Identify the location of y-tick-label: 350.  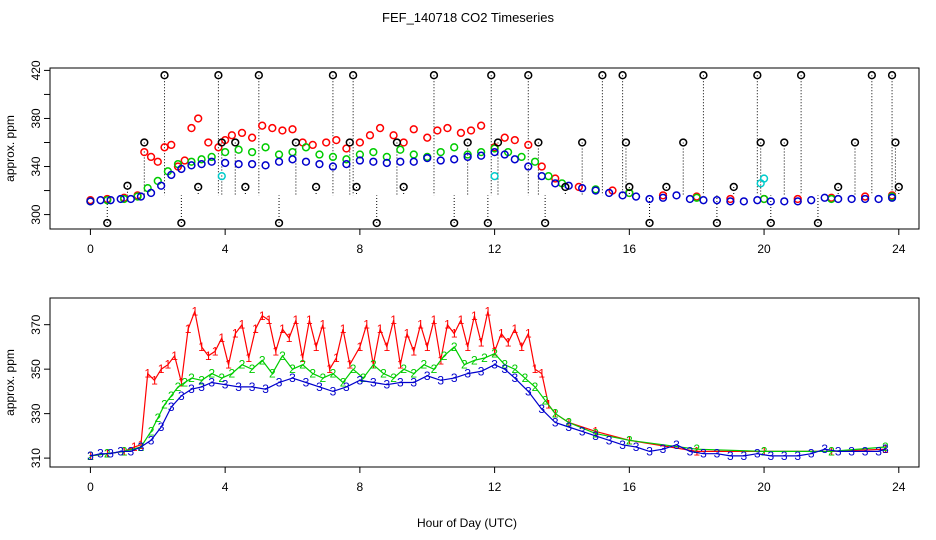
(36, 369).